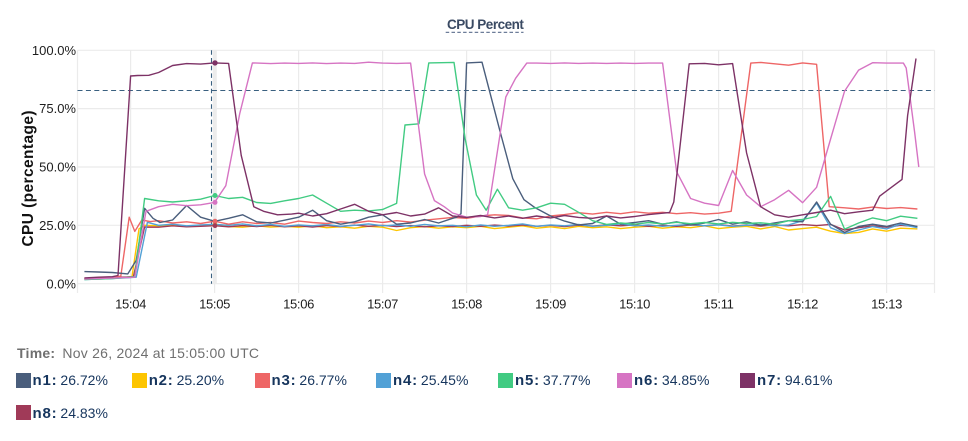 The image size is (968, 441). I want to click on svg-text: 15:05, so click(214, 304).